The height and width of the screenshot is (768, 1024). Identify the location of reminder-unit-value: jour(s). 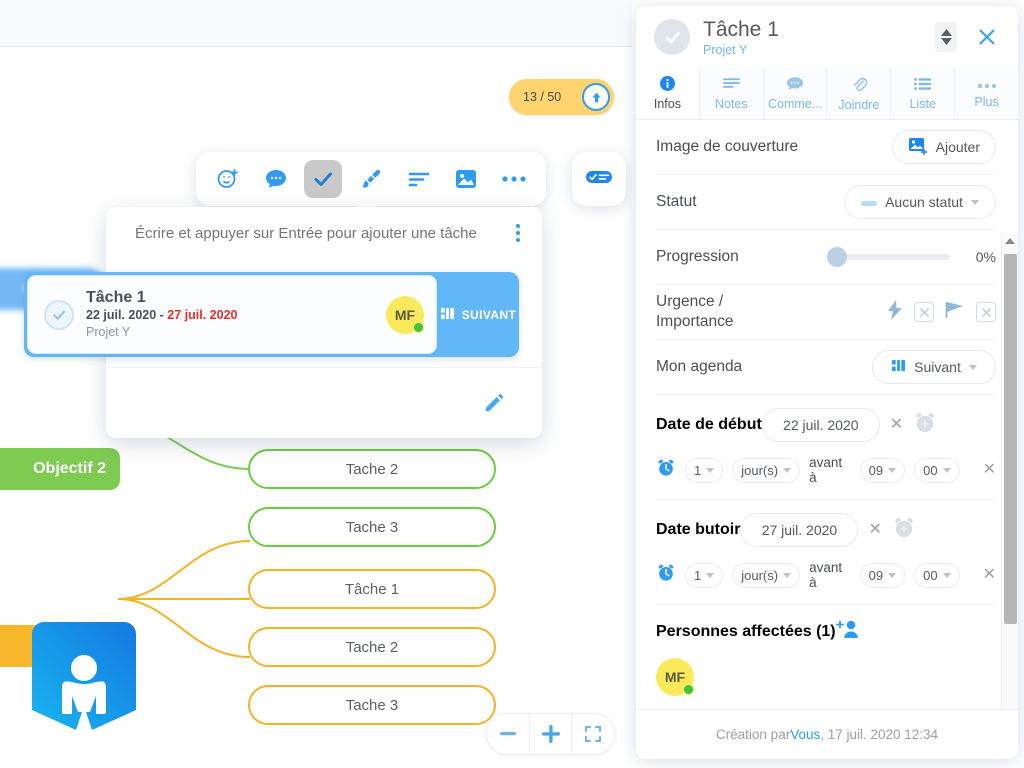
(760, 470).